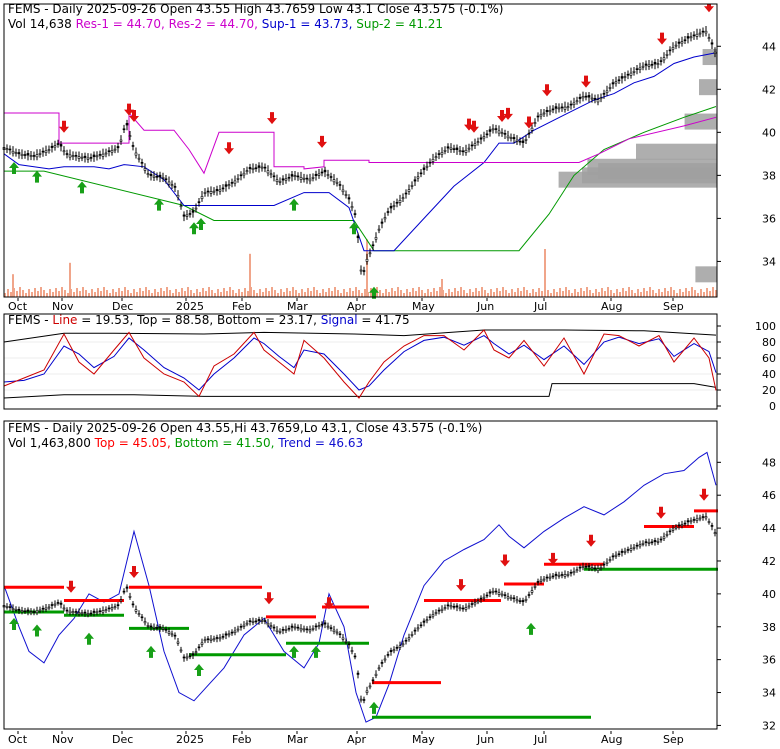 The width and height of the screenshot is (780, 749). I want to click on y-tick-label: 34, so click(769, 693).